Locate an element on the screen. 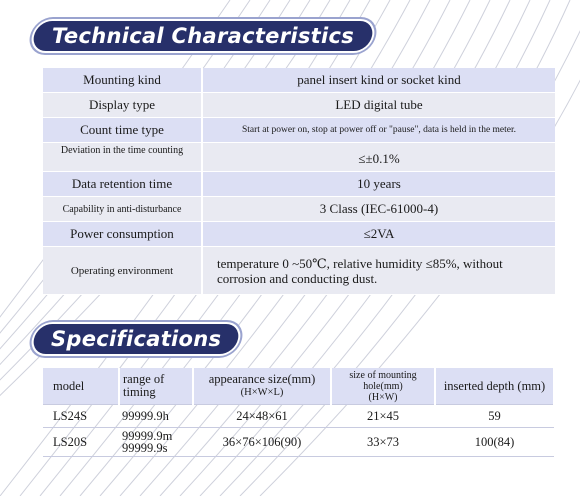 This screenshot has height=496, width=580. table-row: Data retention time 10 years is located at coordinates (299, 184).